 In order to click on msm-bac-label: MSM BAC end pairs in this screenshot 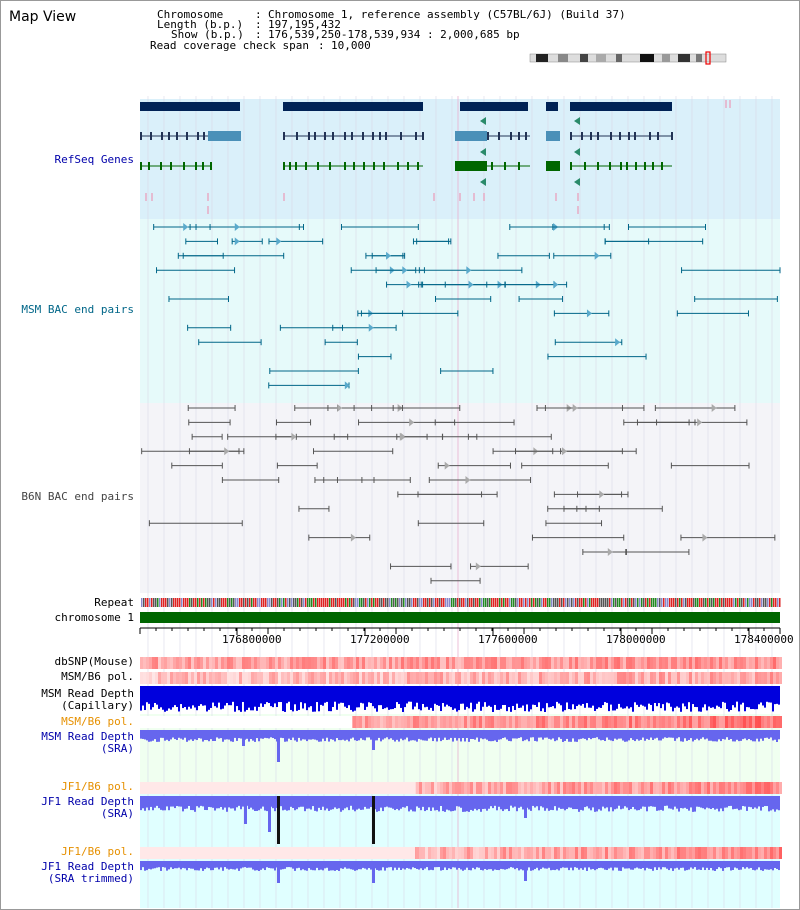, I will do `click(77, 309)`.